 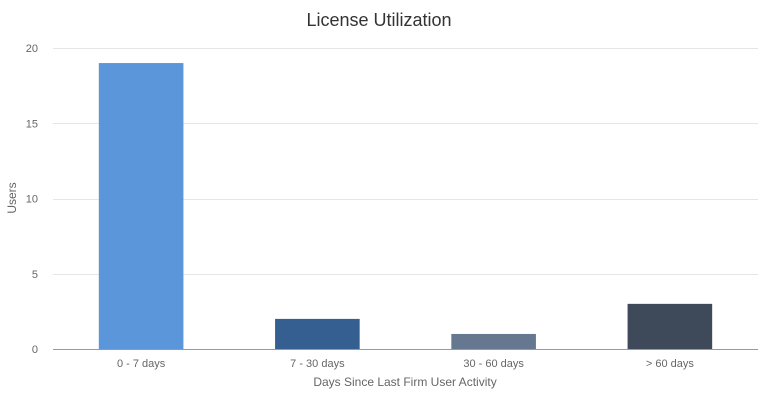 What do you see at coordinates (35, 350) in the screenshot?
I see `y-tick-label: 0` at bounding box center [35, 350].